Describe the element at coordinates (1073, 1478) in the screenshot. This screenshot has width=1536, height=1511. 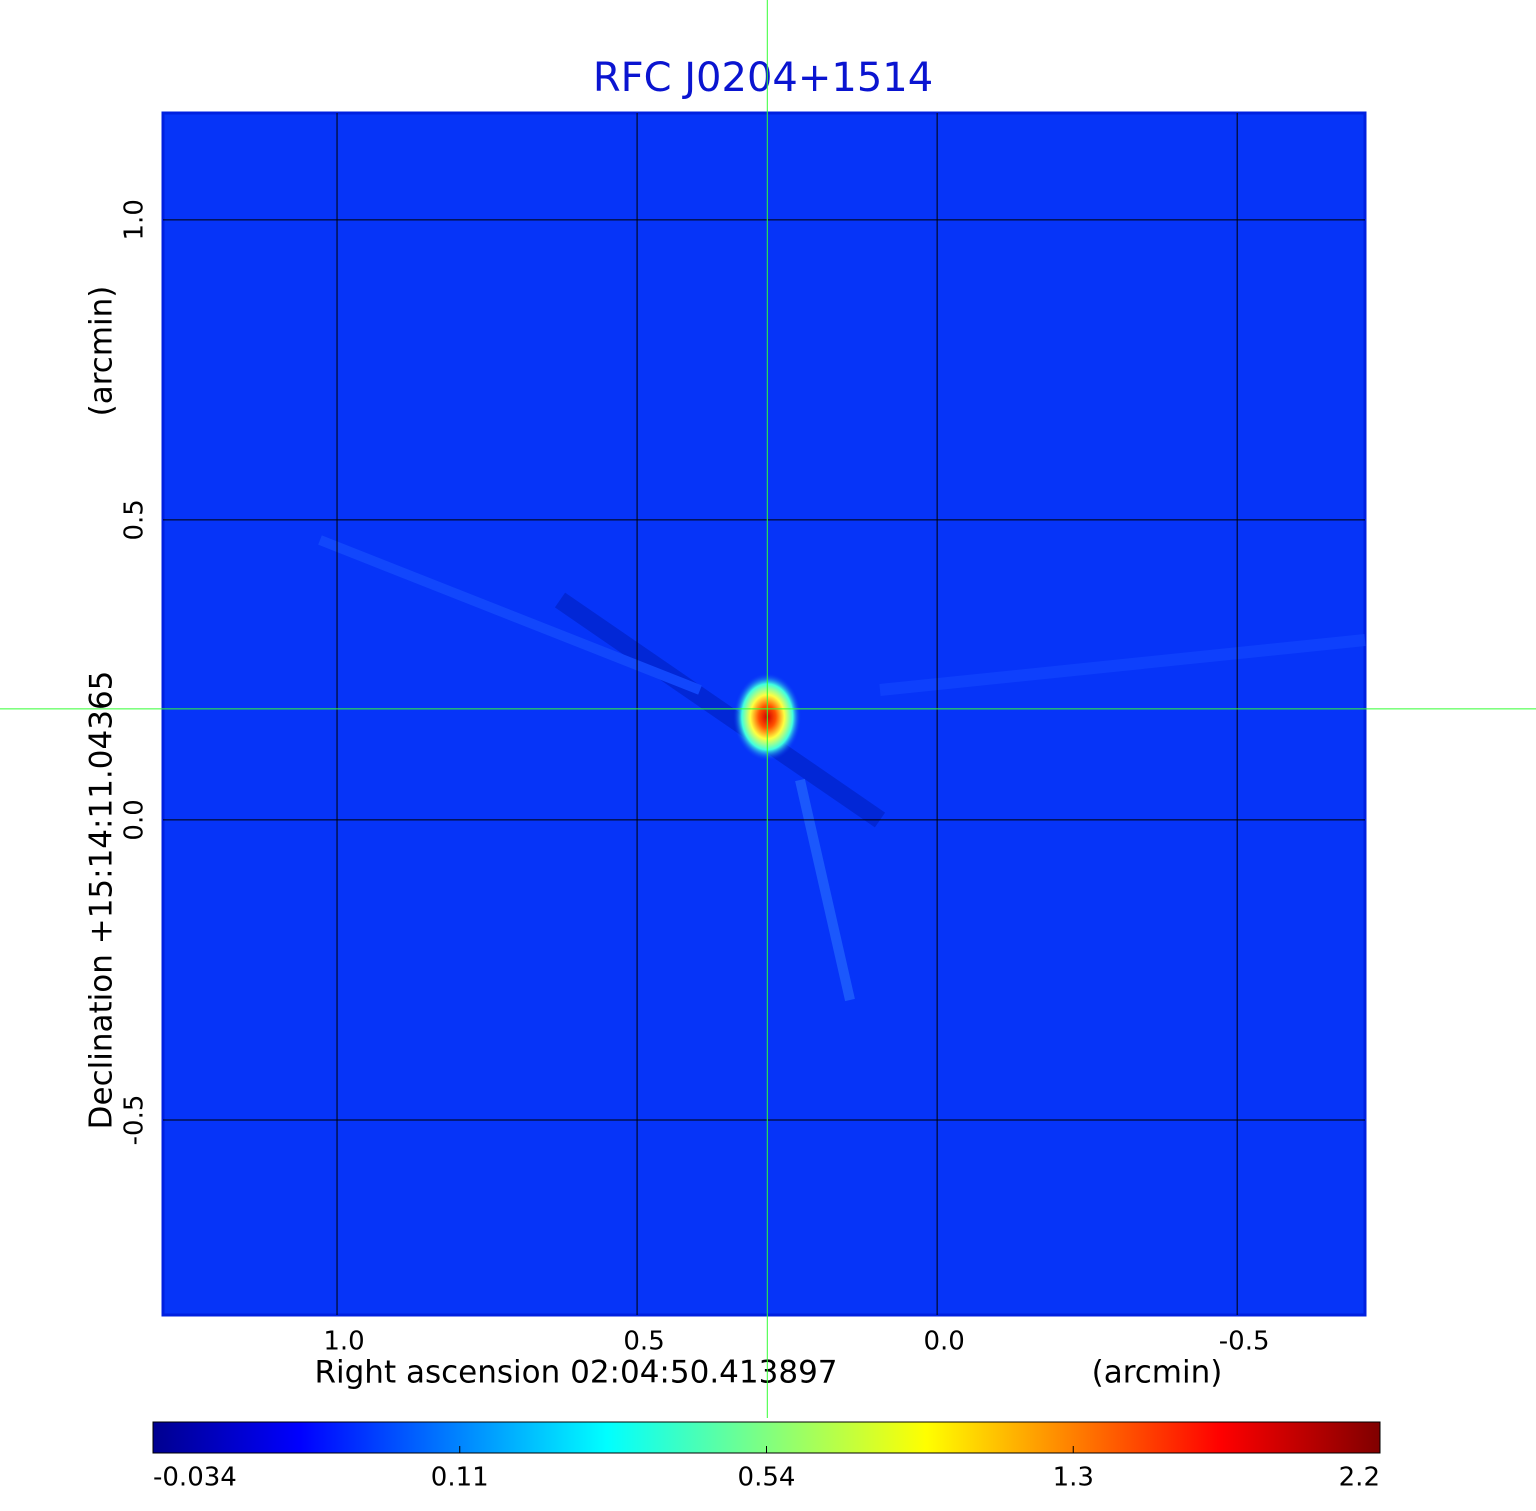
I see `colorbar-tick-label: 1.3` at that location.